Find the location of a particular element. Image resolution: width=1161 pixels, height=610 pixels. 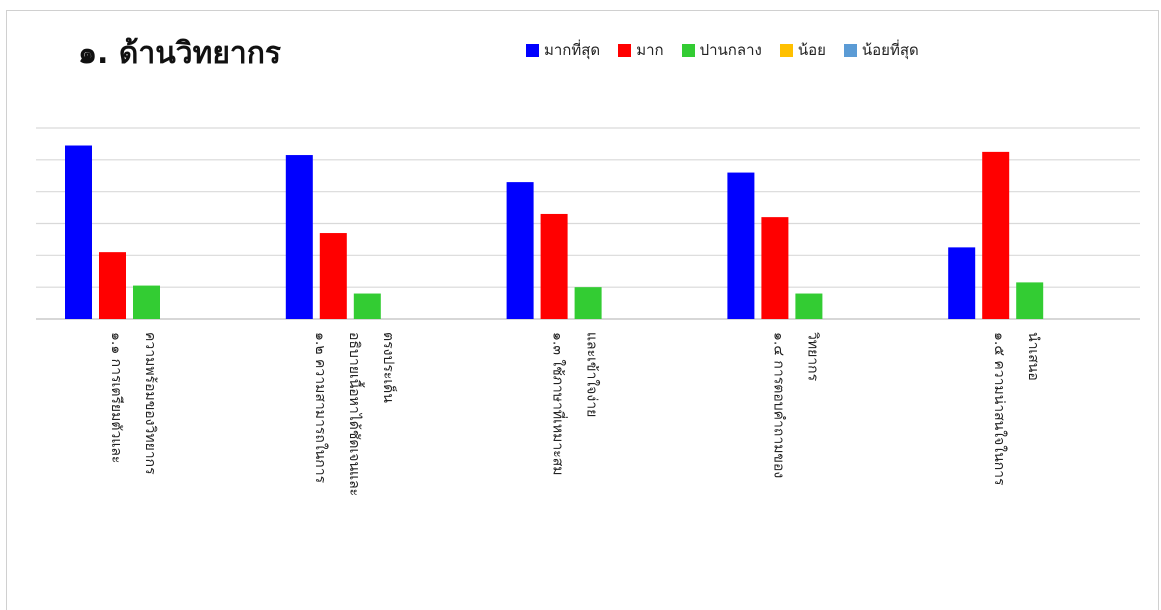

category-label-line: ๑.๔ การตอบคำถามของ is located at coordinates (778, 405).